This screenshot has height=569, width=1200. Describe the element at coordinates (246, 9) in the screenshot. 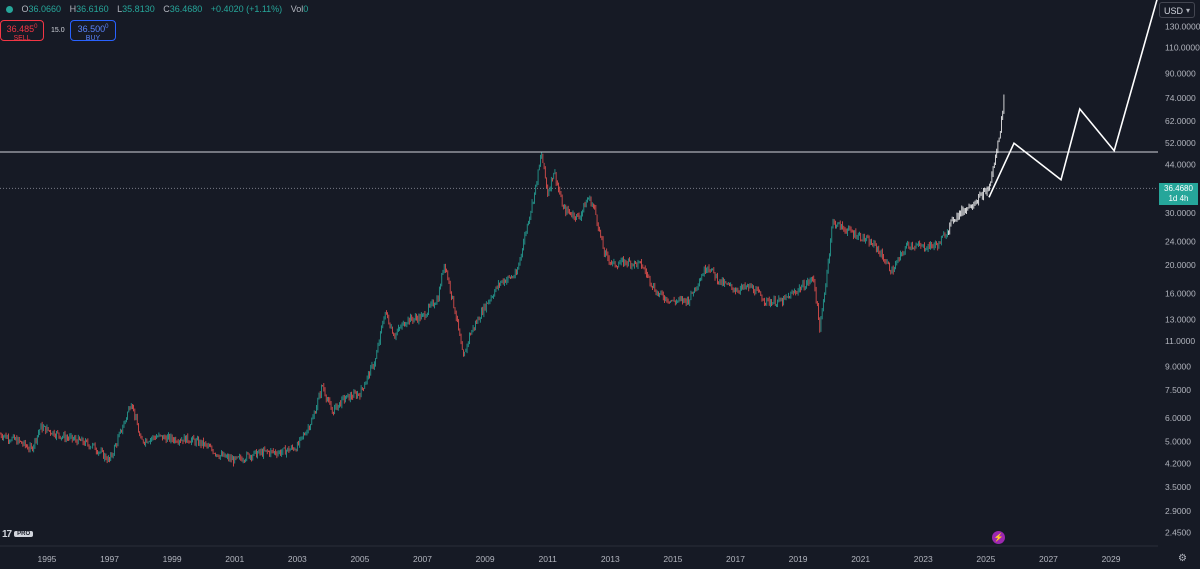

I see `change-value: +0.4020 (+1.11%)` at that location.